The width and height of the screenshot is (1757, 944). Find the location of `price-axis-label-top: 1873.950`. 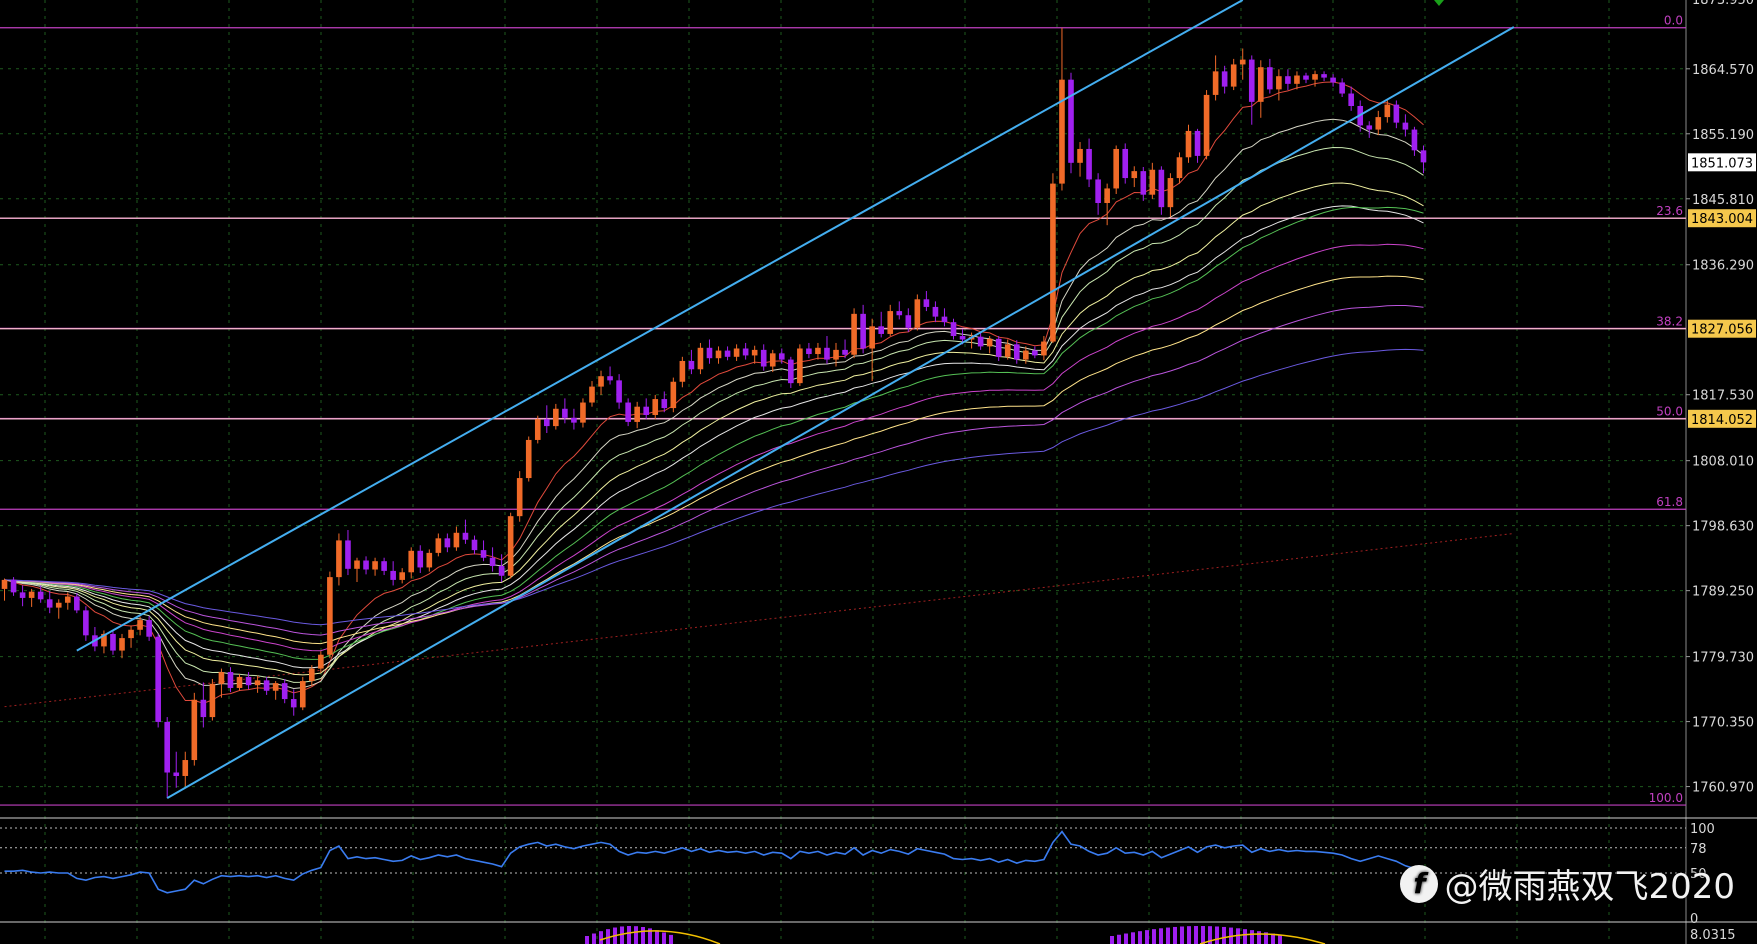

price-axis-label-top: 1873.950 is located at coordinates (1723, 4).